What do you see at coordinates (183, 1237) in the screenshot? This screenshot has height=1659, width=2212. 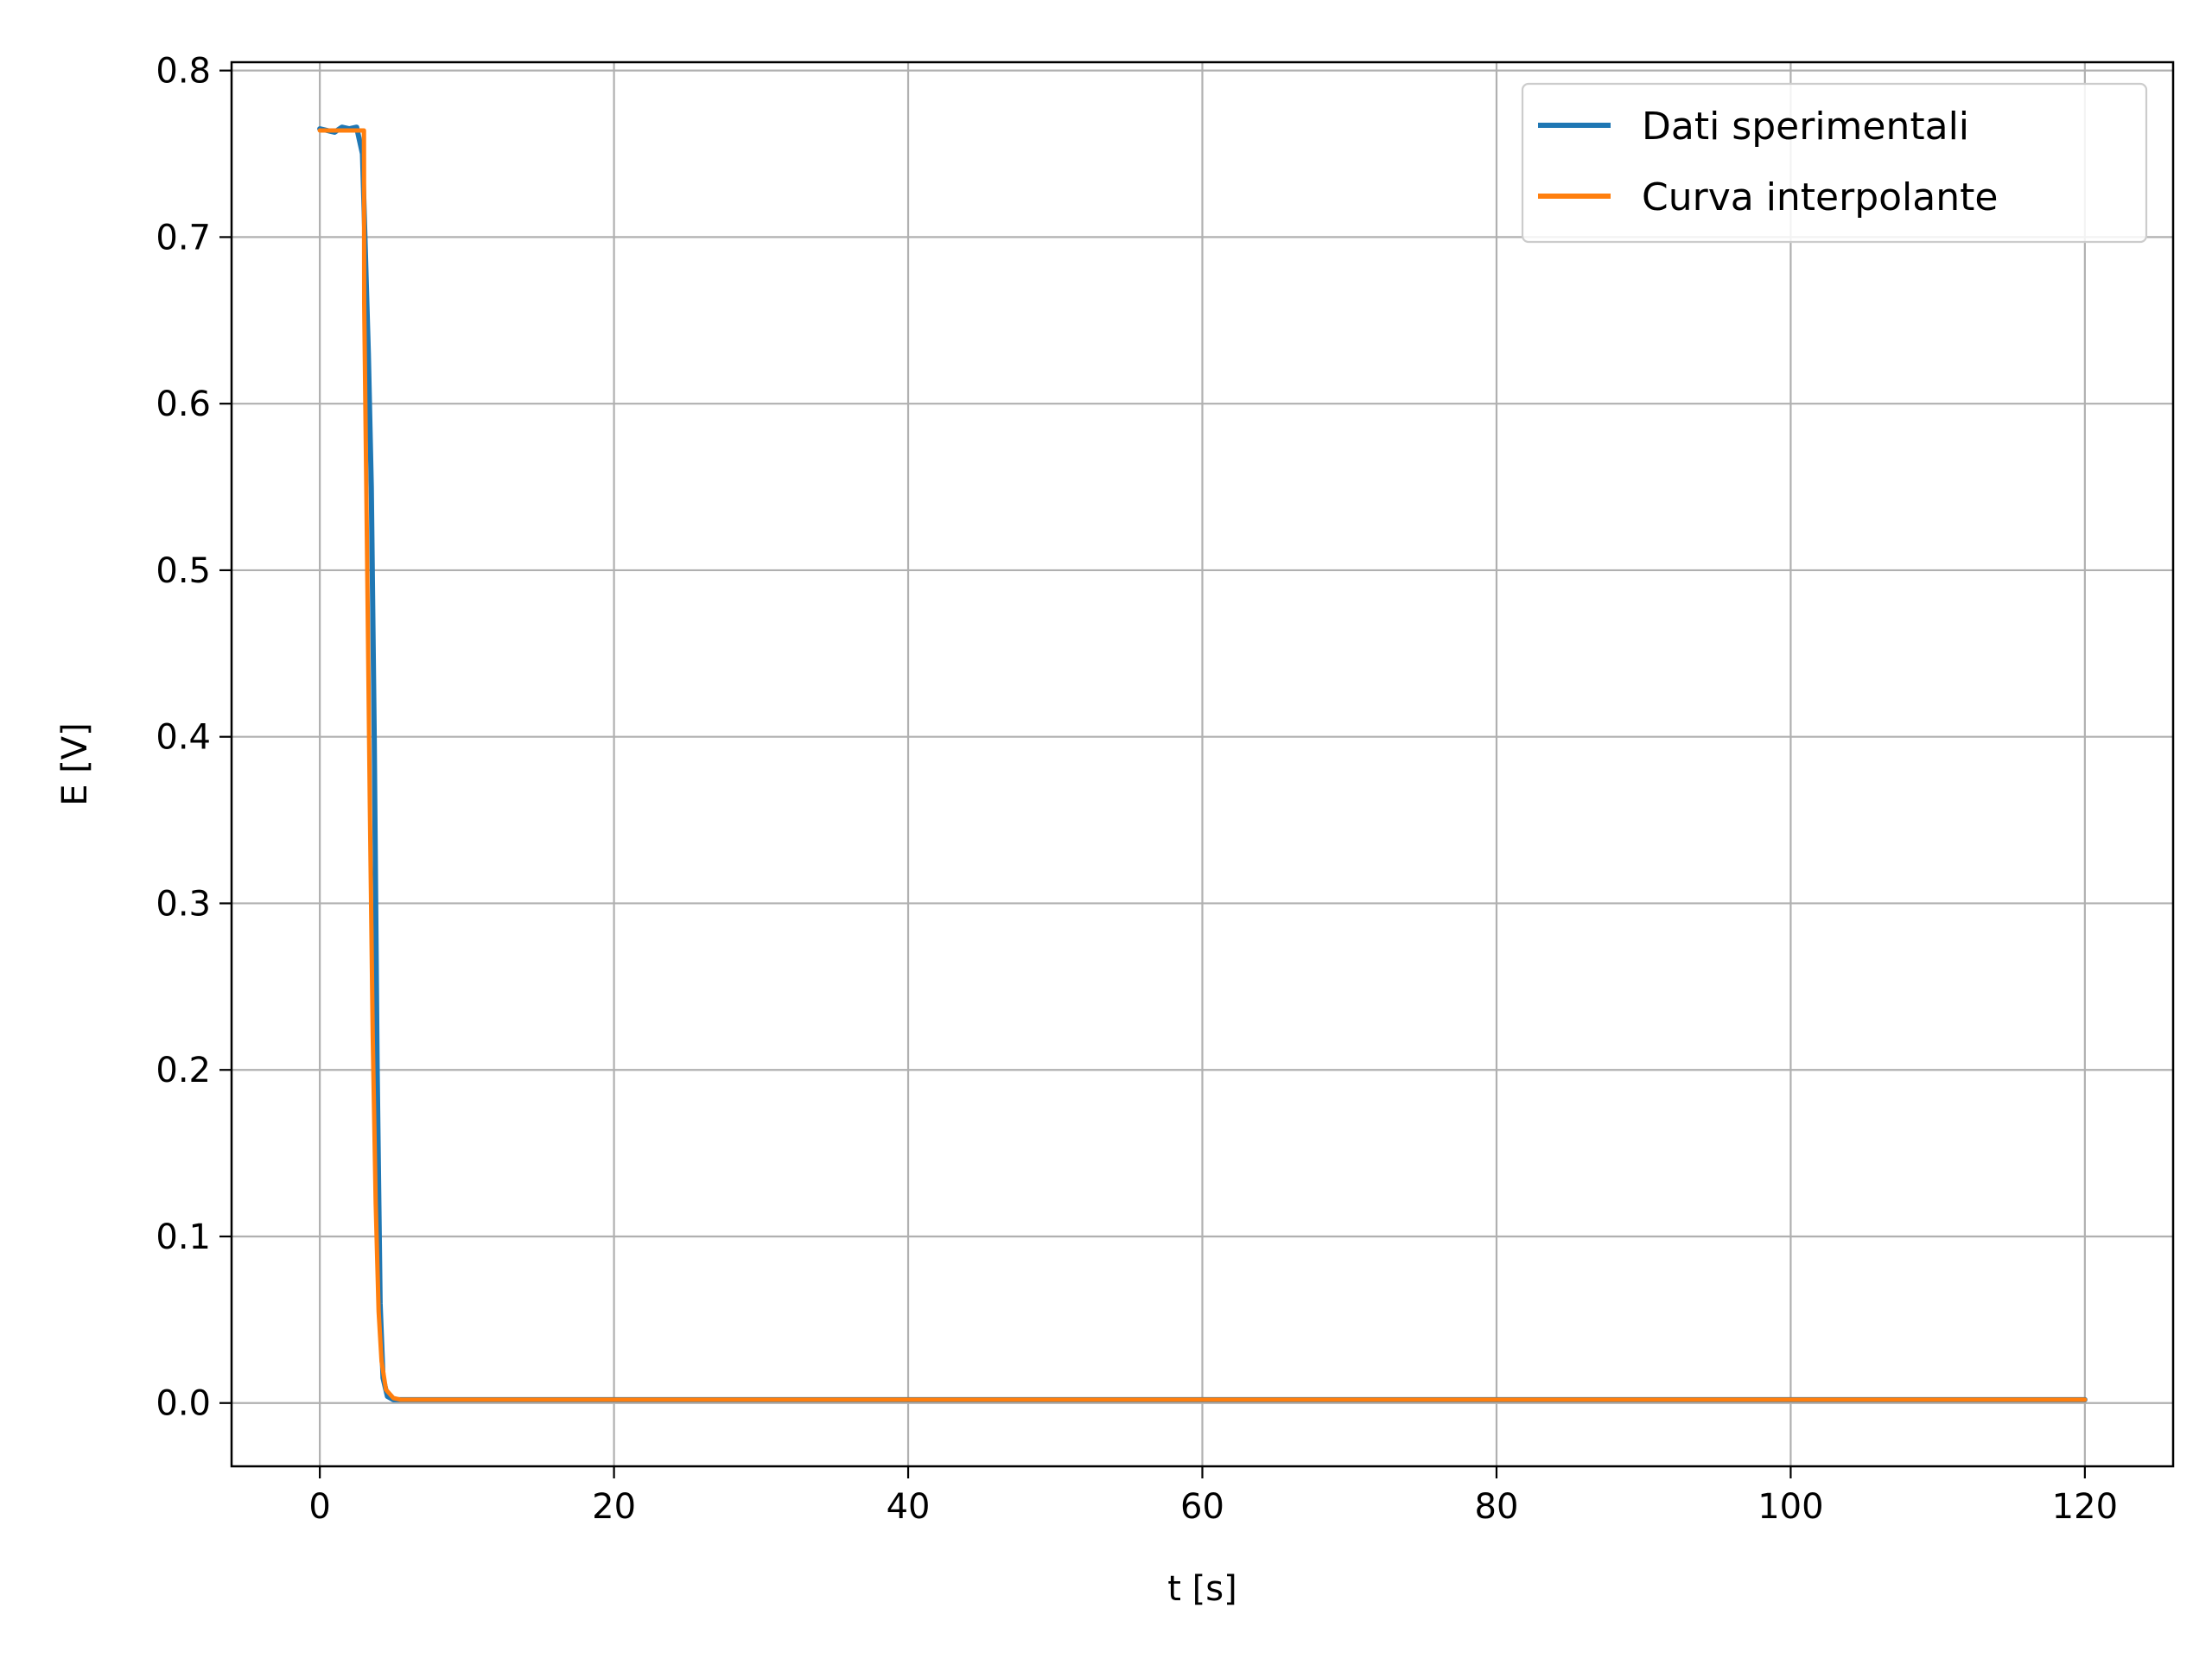 I see `y-tick-label: 0.1` at bounding box center [183, 1237].